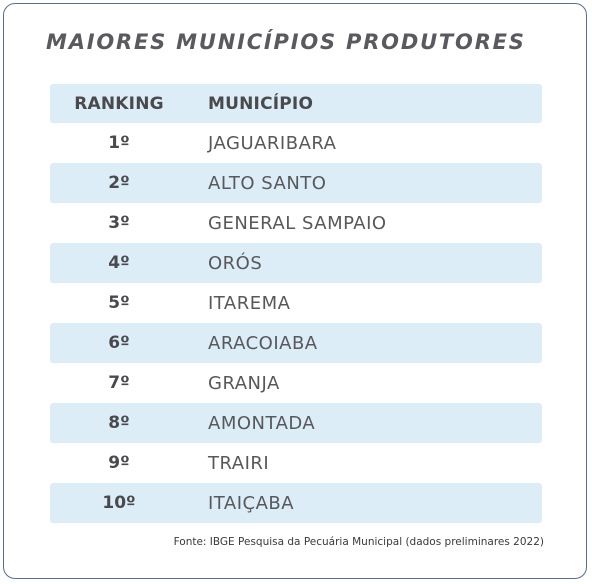  What do you see at coordinates (119, 263) in the screenshot?
I see `rank-cell: 4º` at bounding box center [119, 263].